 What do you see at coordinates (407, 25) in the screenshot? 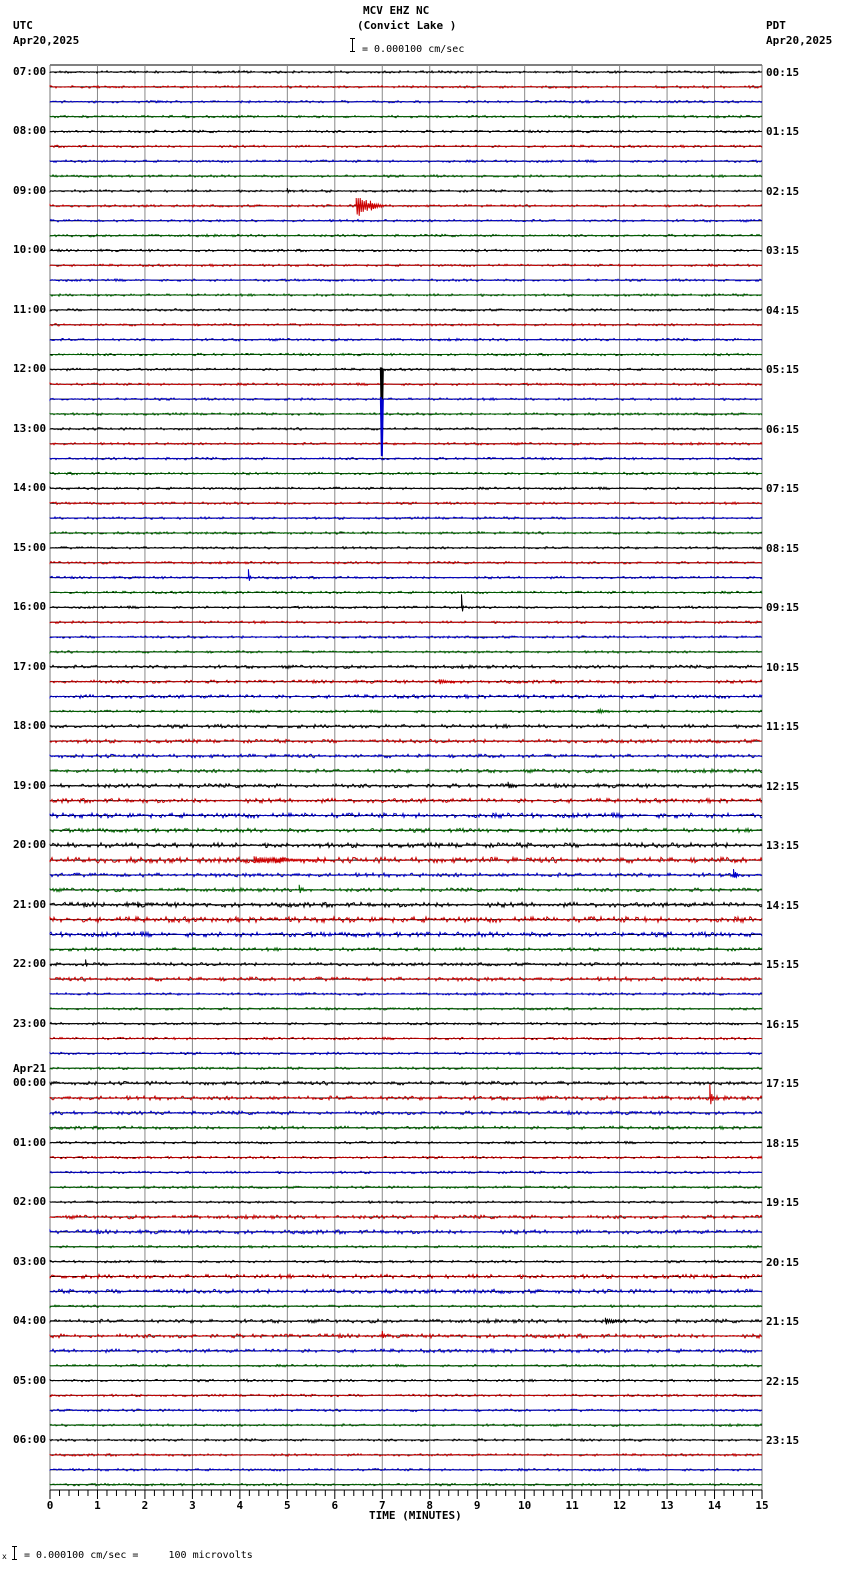
I see `station-location: (Convict Lake )` at bounding box center [407, 25].